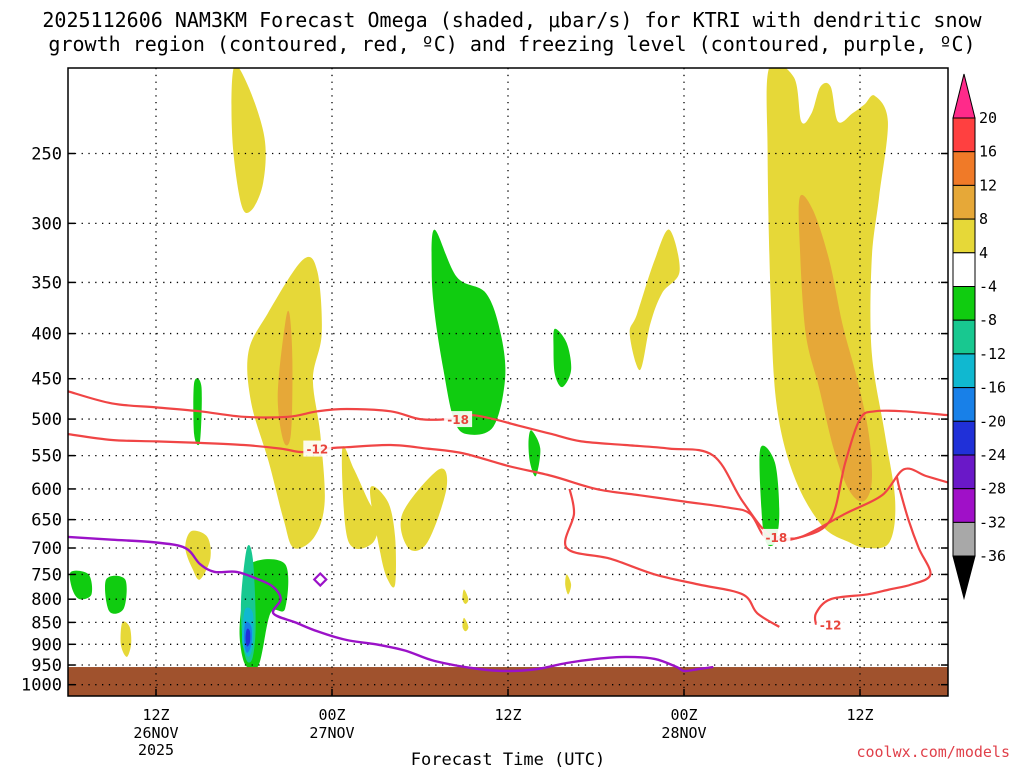 The image size is (1024, 768). Describe the element at coordinates (964, 578) in the screenshot. I see `colorbar-bottom-arrow` at that location.